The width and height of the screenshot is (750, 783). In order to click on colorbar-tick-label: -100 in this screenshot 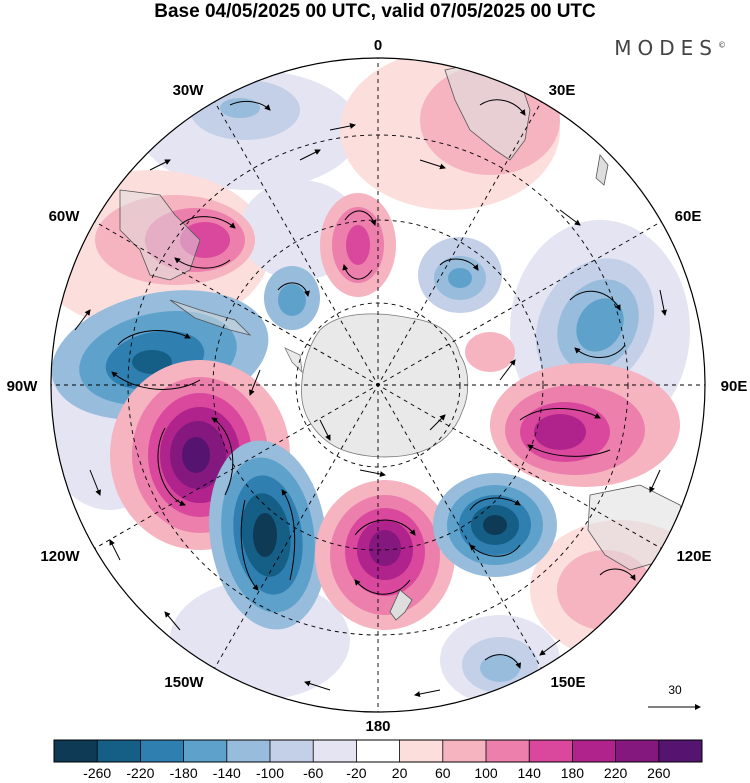, I will do `click(270, 773)`.